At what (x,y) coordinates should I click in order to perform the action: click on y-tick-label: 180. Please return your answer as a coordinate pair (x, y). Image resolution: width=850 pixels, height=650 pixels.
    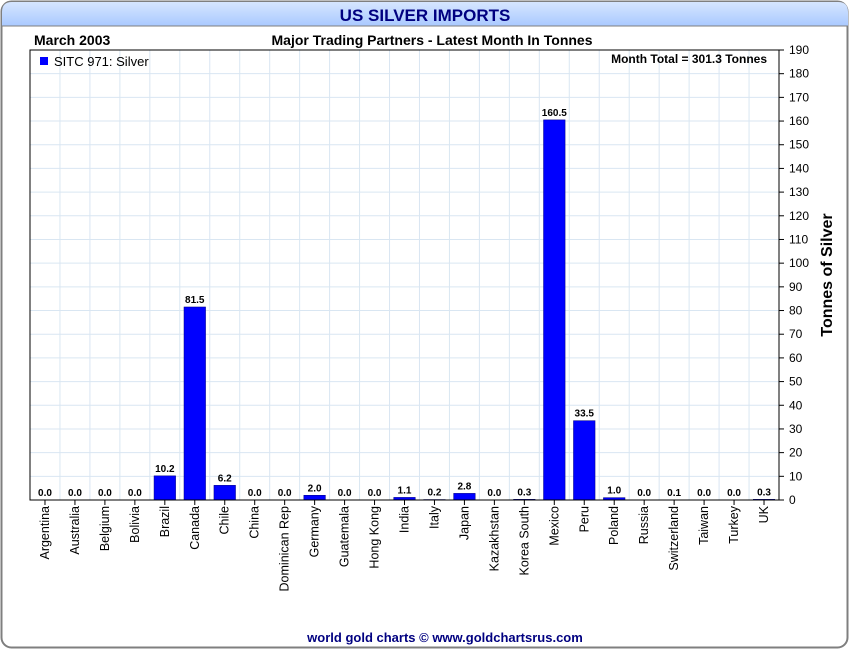
    Looking at the image, I should click on (799, 74).